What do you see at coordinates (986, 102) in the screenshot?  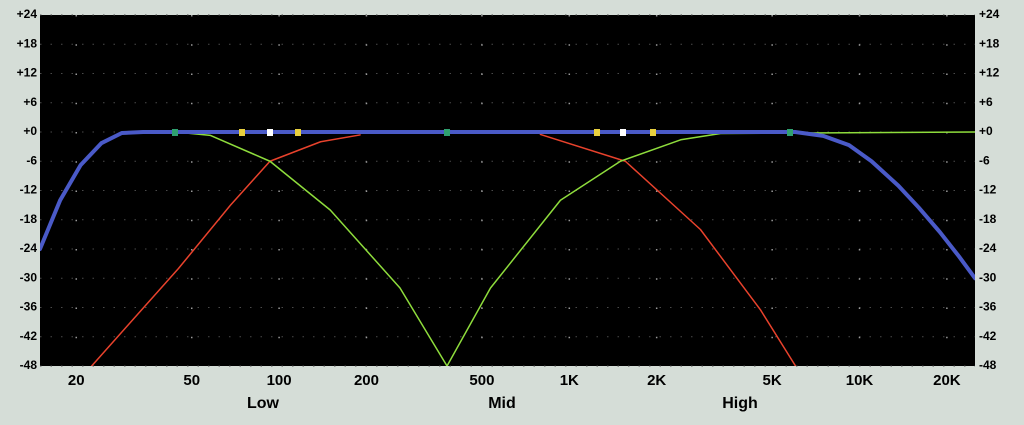 I see `y2-tick-label: +6` at bounding box center [986, 102].